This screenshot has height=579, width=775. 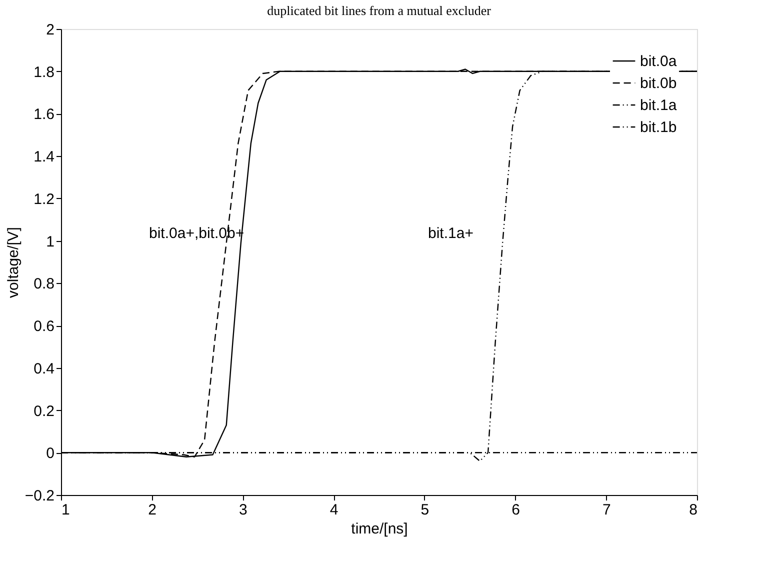 I want to click on y-tick-label: 0.8, so click(x=44, y=284).